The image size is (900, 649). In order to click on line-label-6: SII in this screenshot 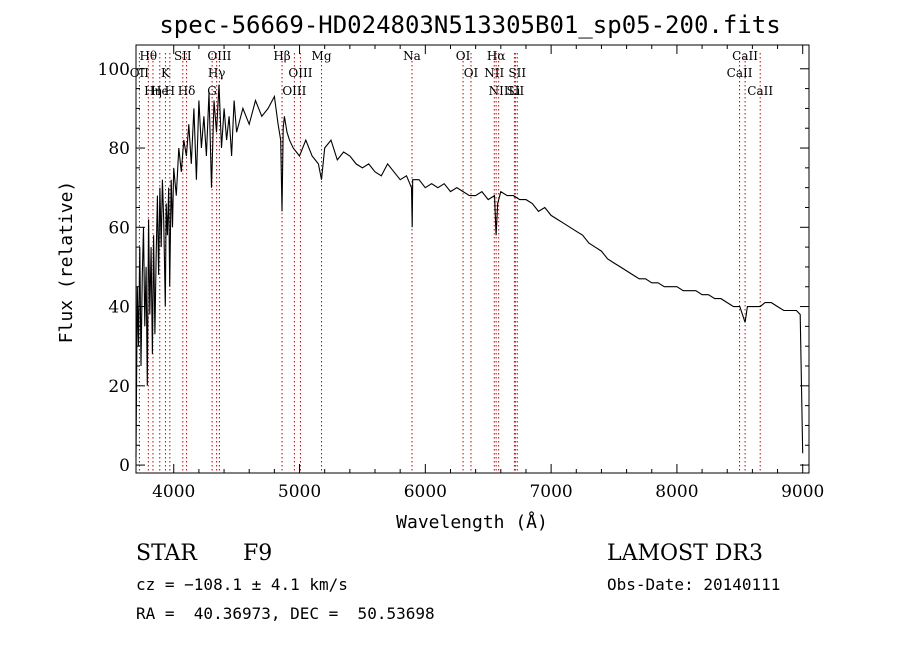, I will do `click(183, 56)`.